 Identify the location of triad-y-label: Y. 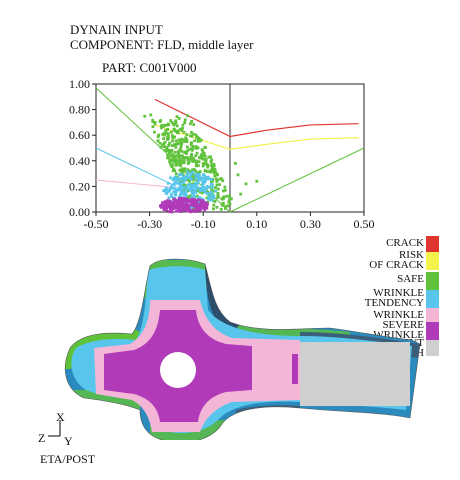
(68, 441).